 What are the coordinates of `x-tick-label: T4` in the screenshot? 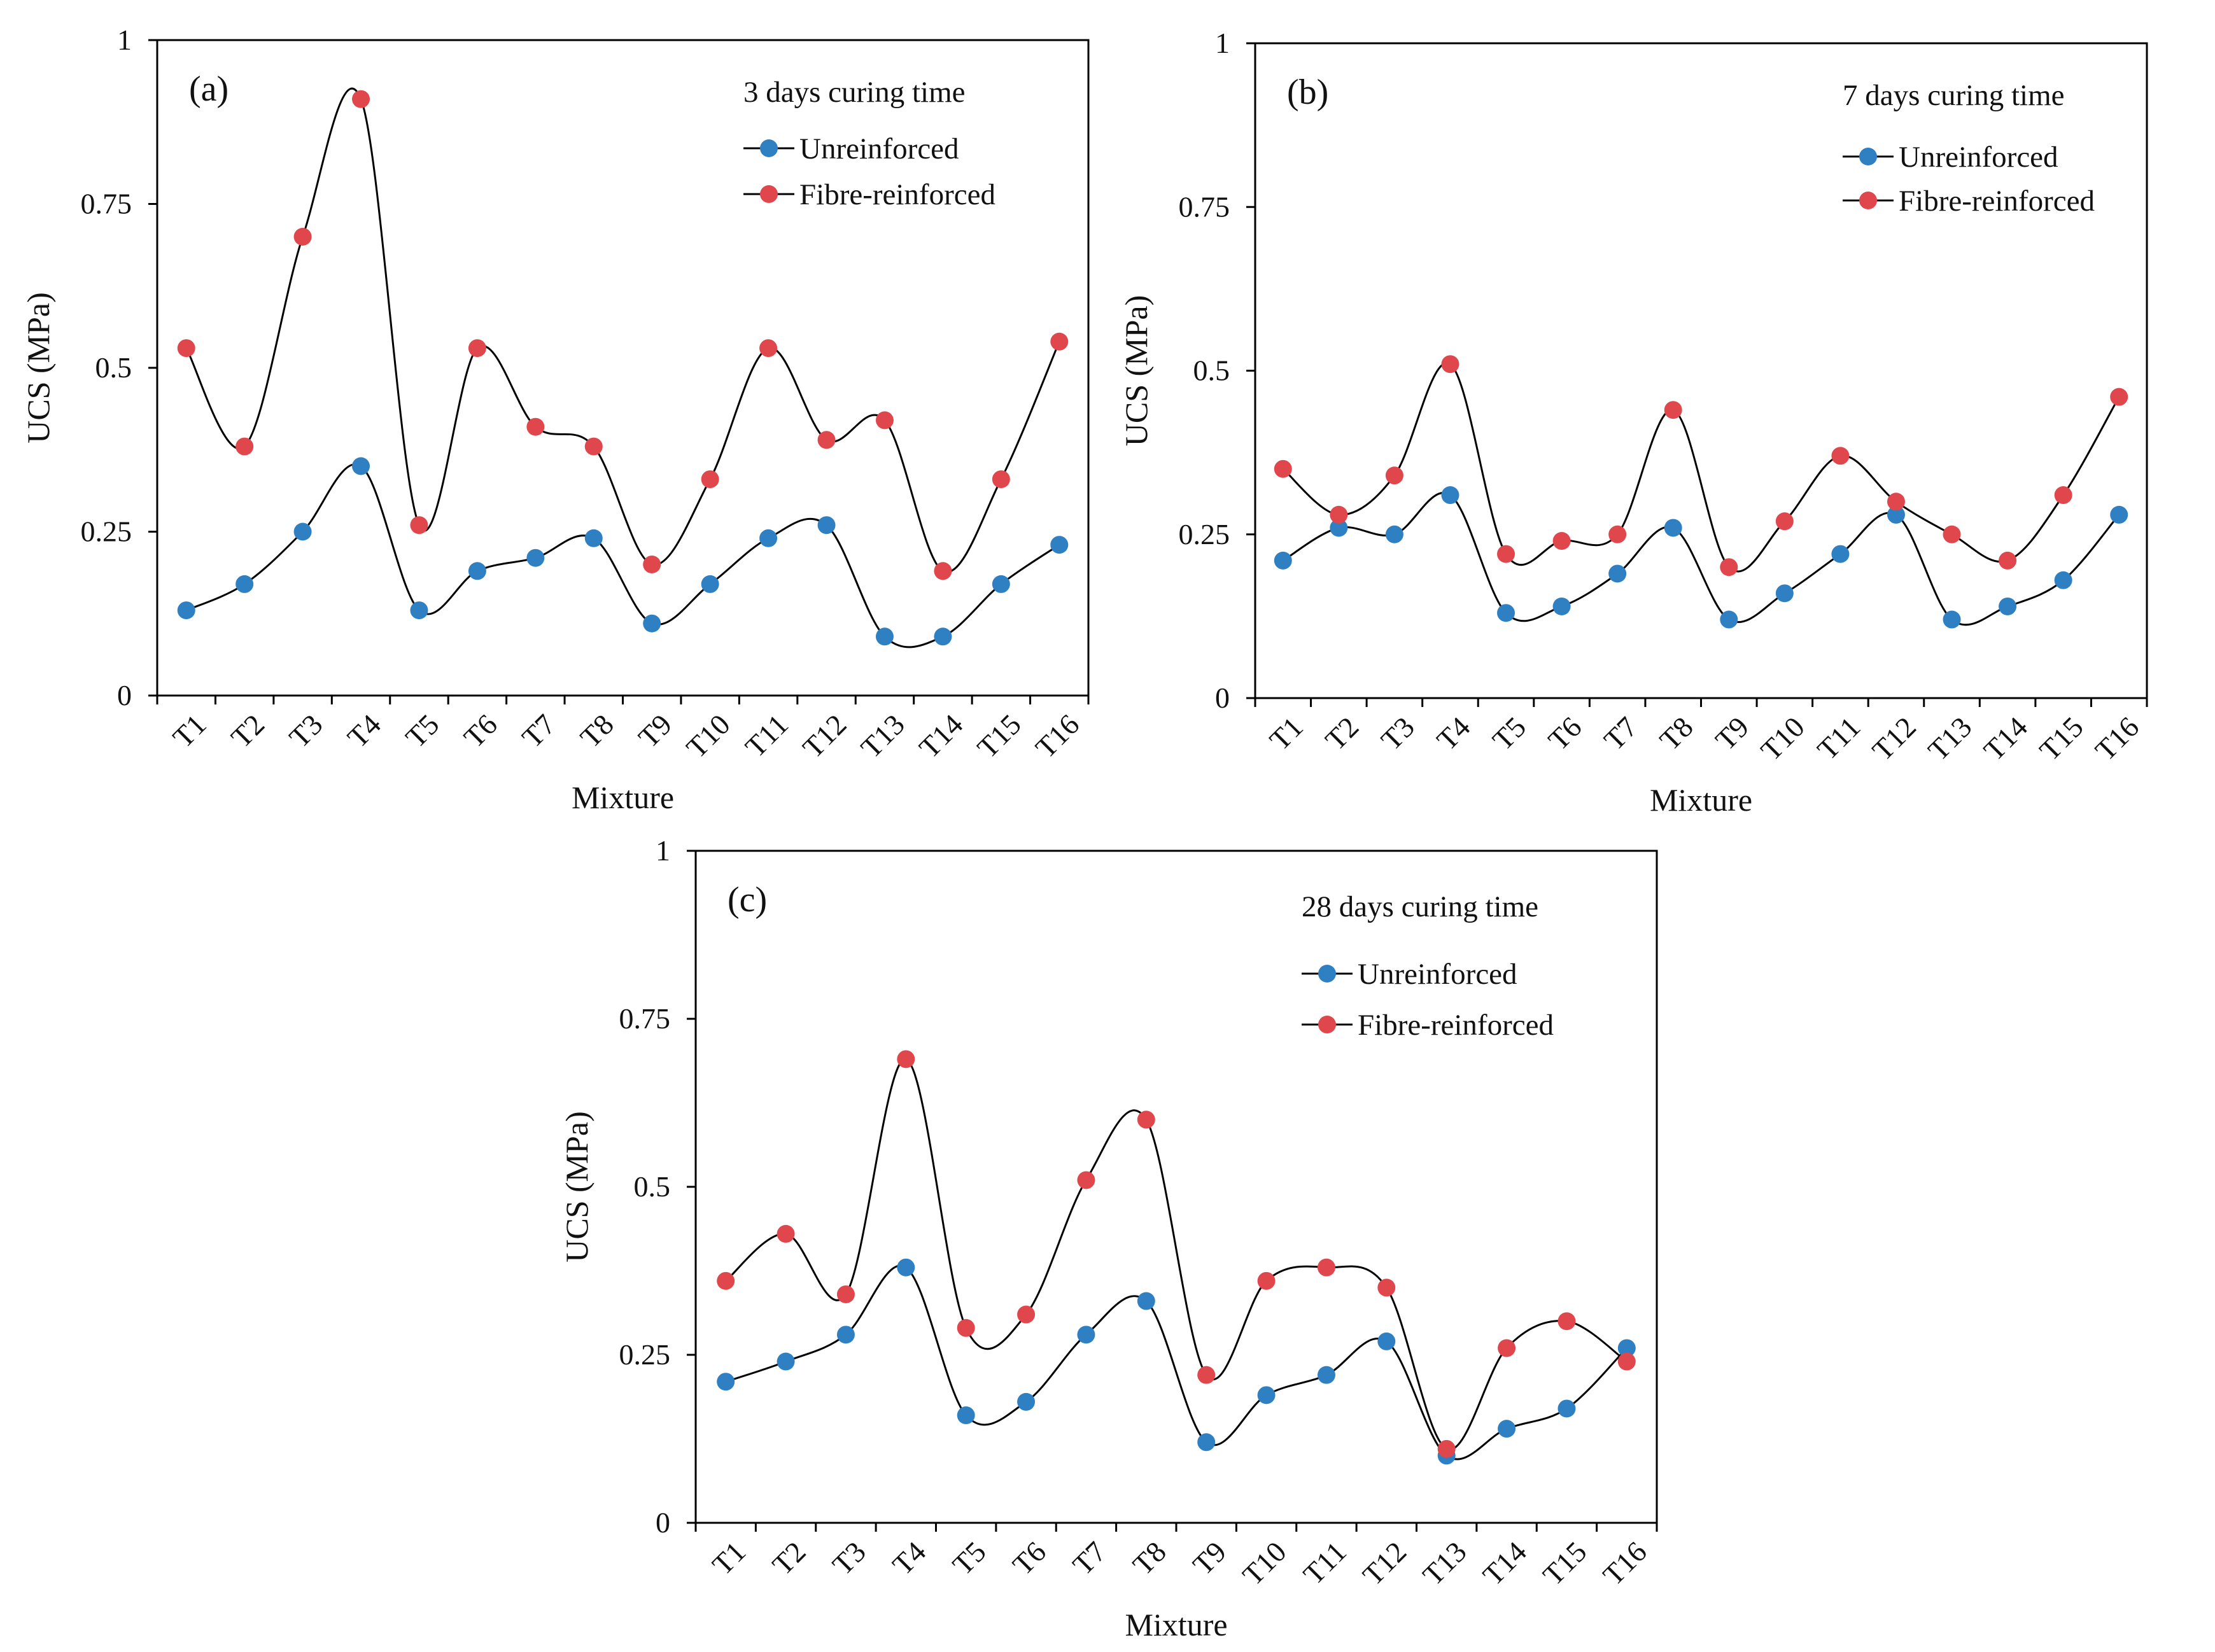 It's located at (1453, 733).